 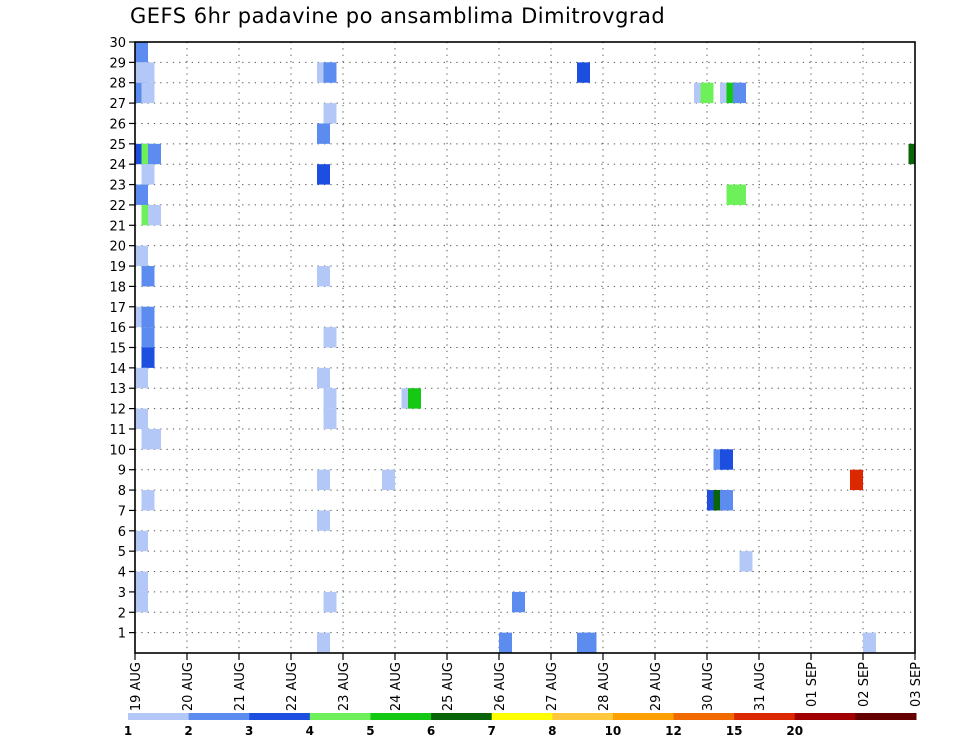 What do you see at coordinates (117, 186) in the screenshot?
I see `y-tick-label: 23` at bounding box center [117, 186].